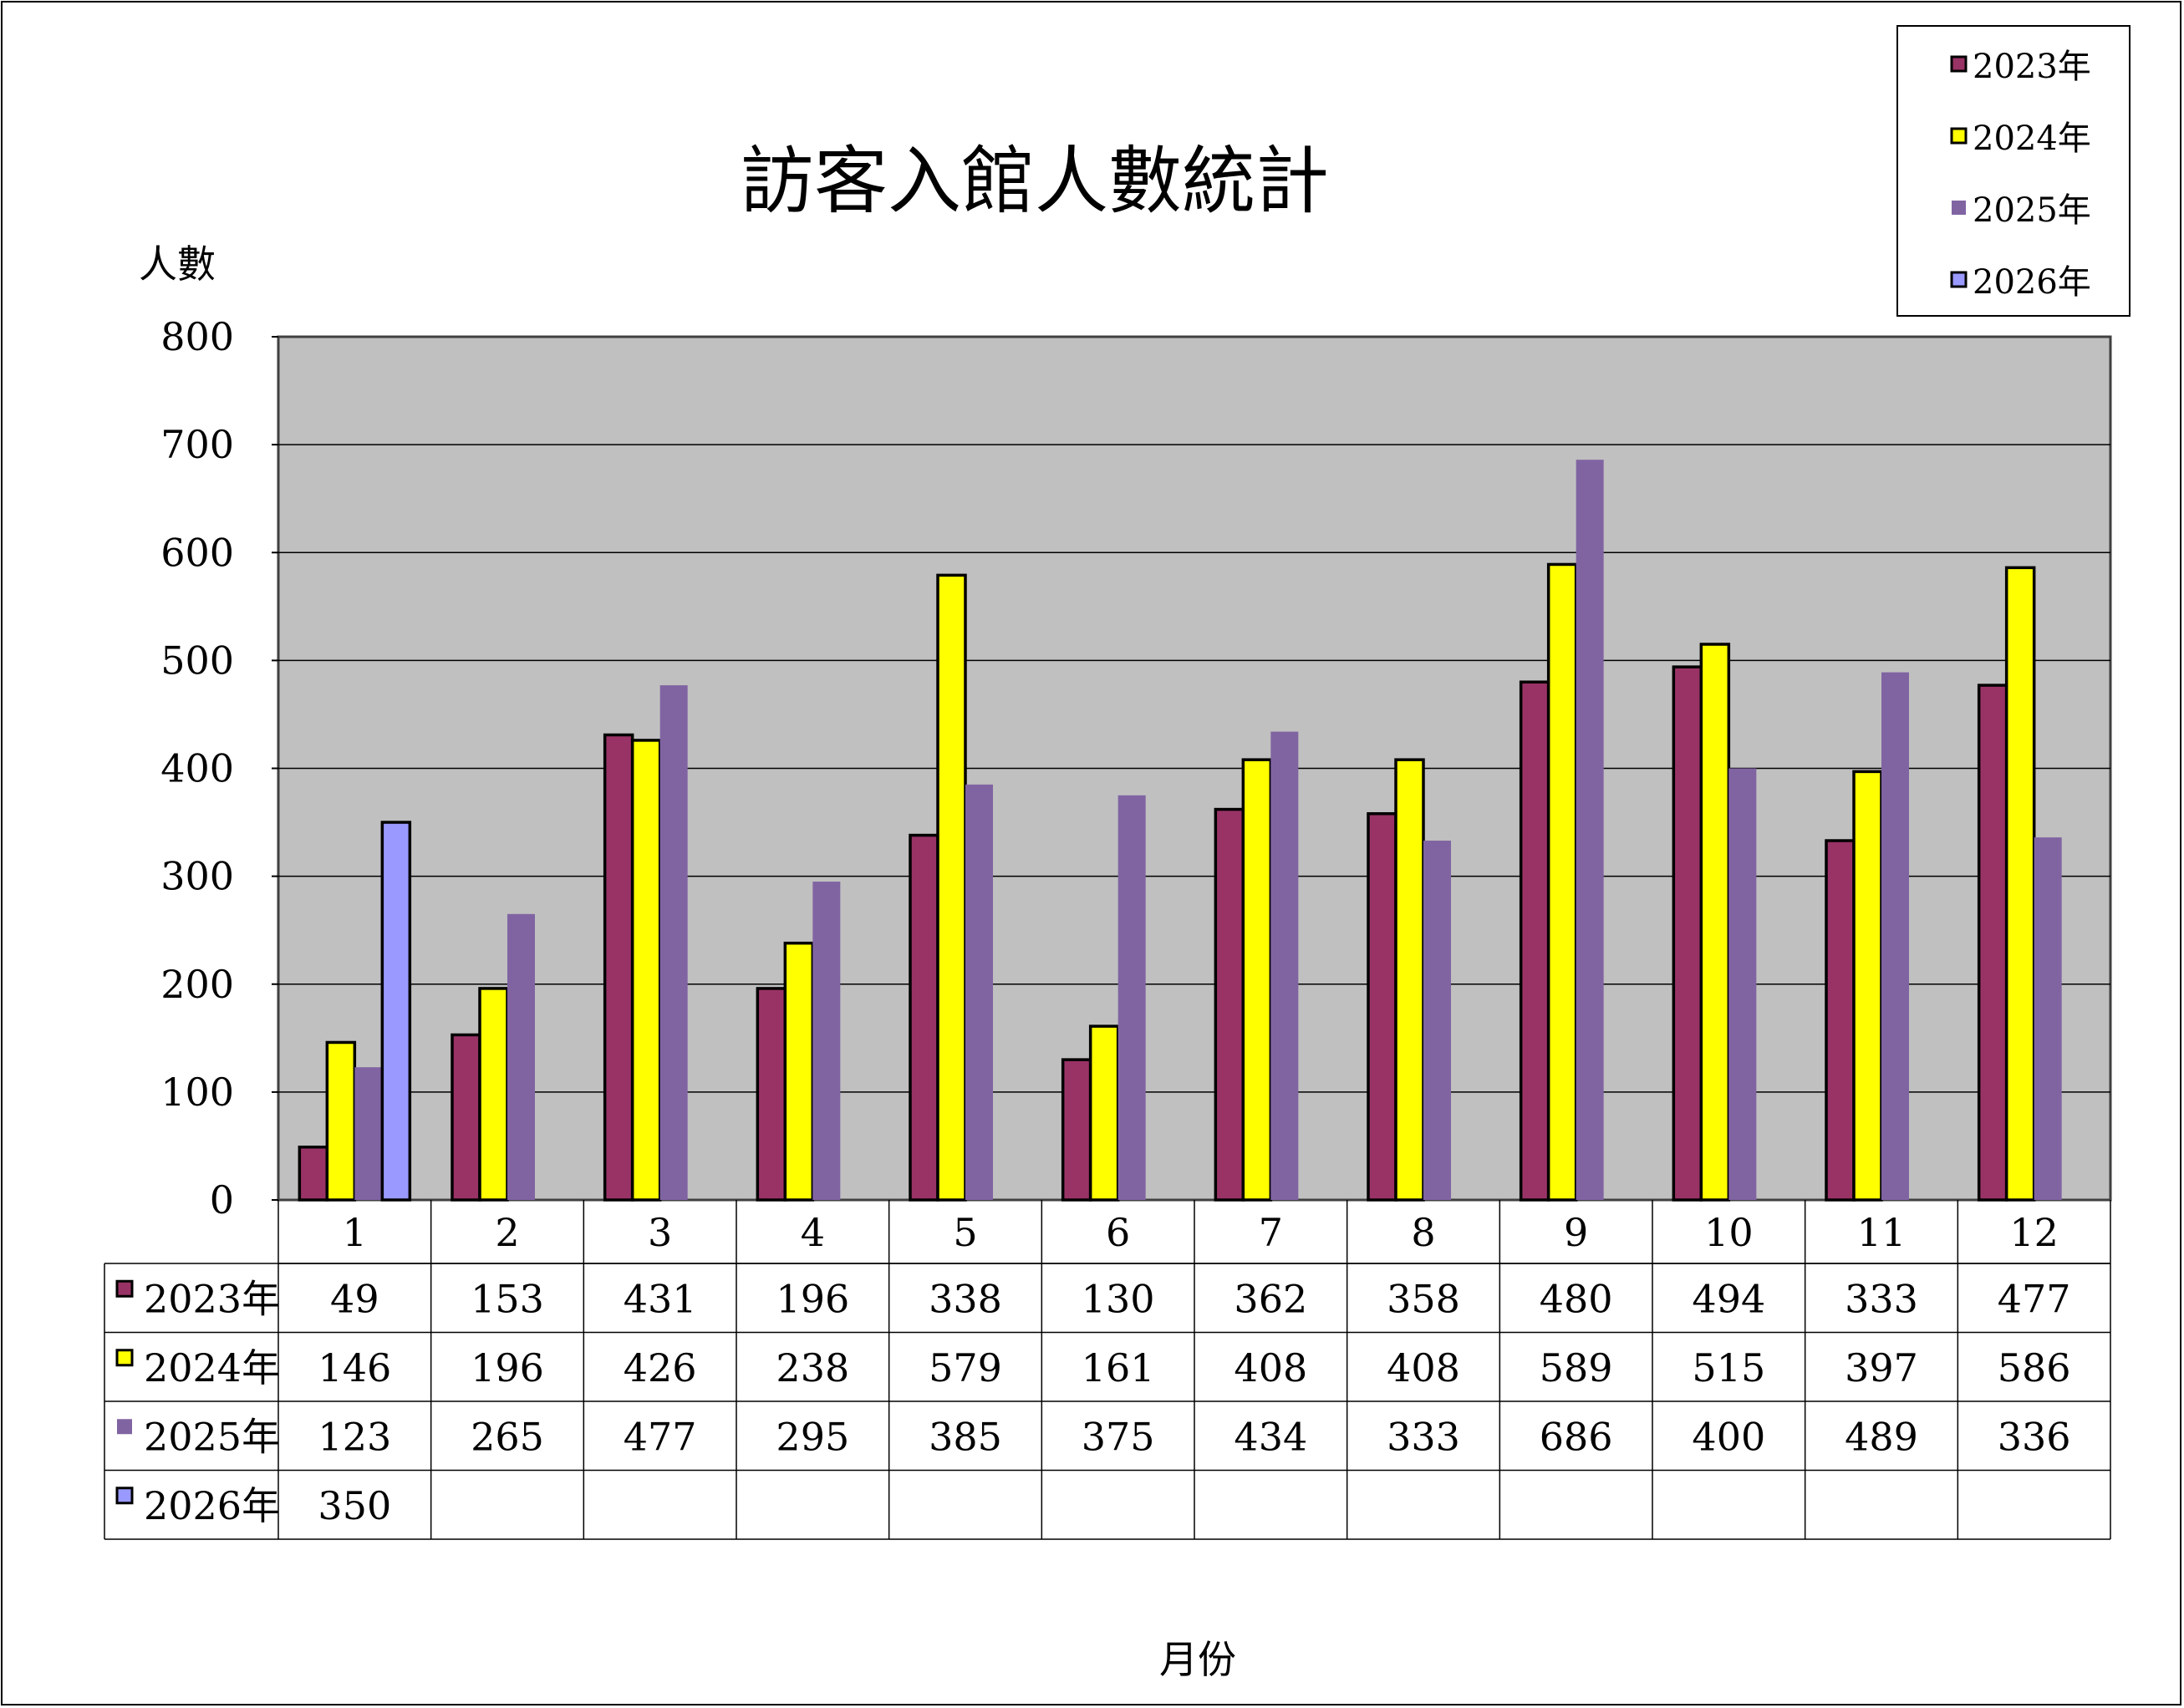  I want to click on table-cell-value: 196, so click(507, 1367).